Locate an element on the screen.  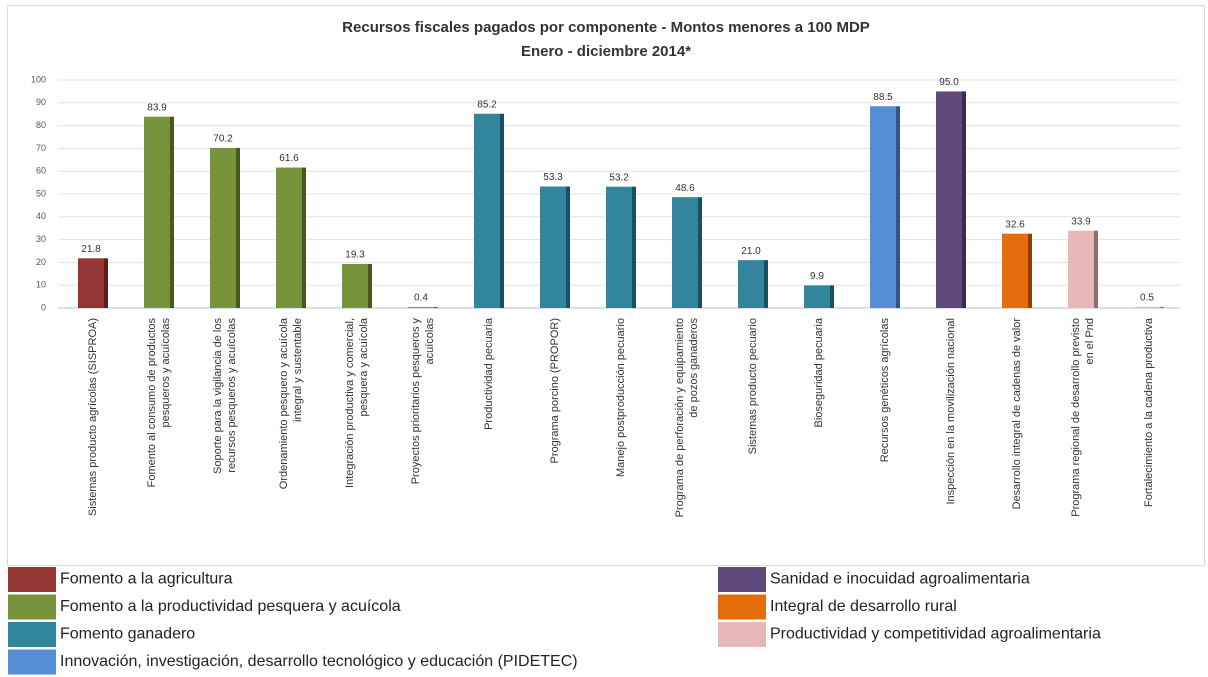
x-tick-label: Recursos genéticos agrícolas is located at coordinates (885, 390).